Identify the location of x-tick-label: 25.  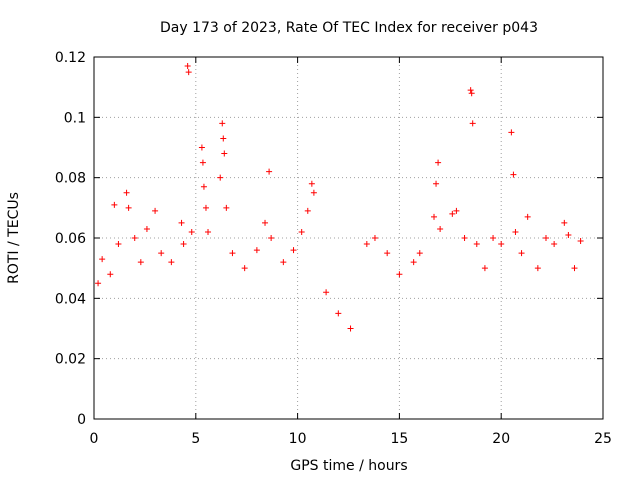
(603, 439).